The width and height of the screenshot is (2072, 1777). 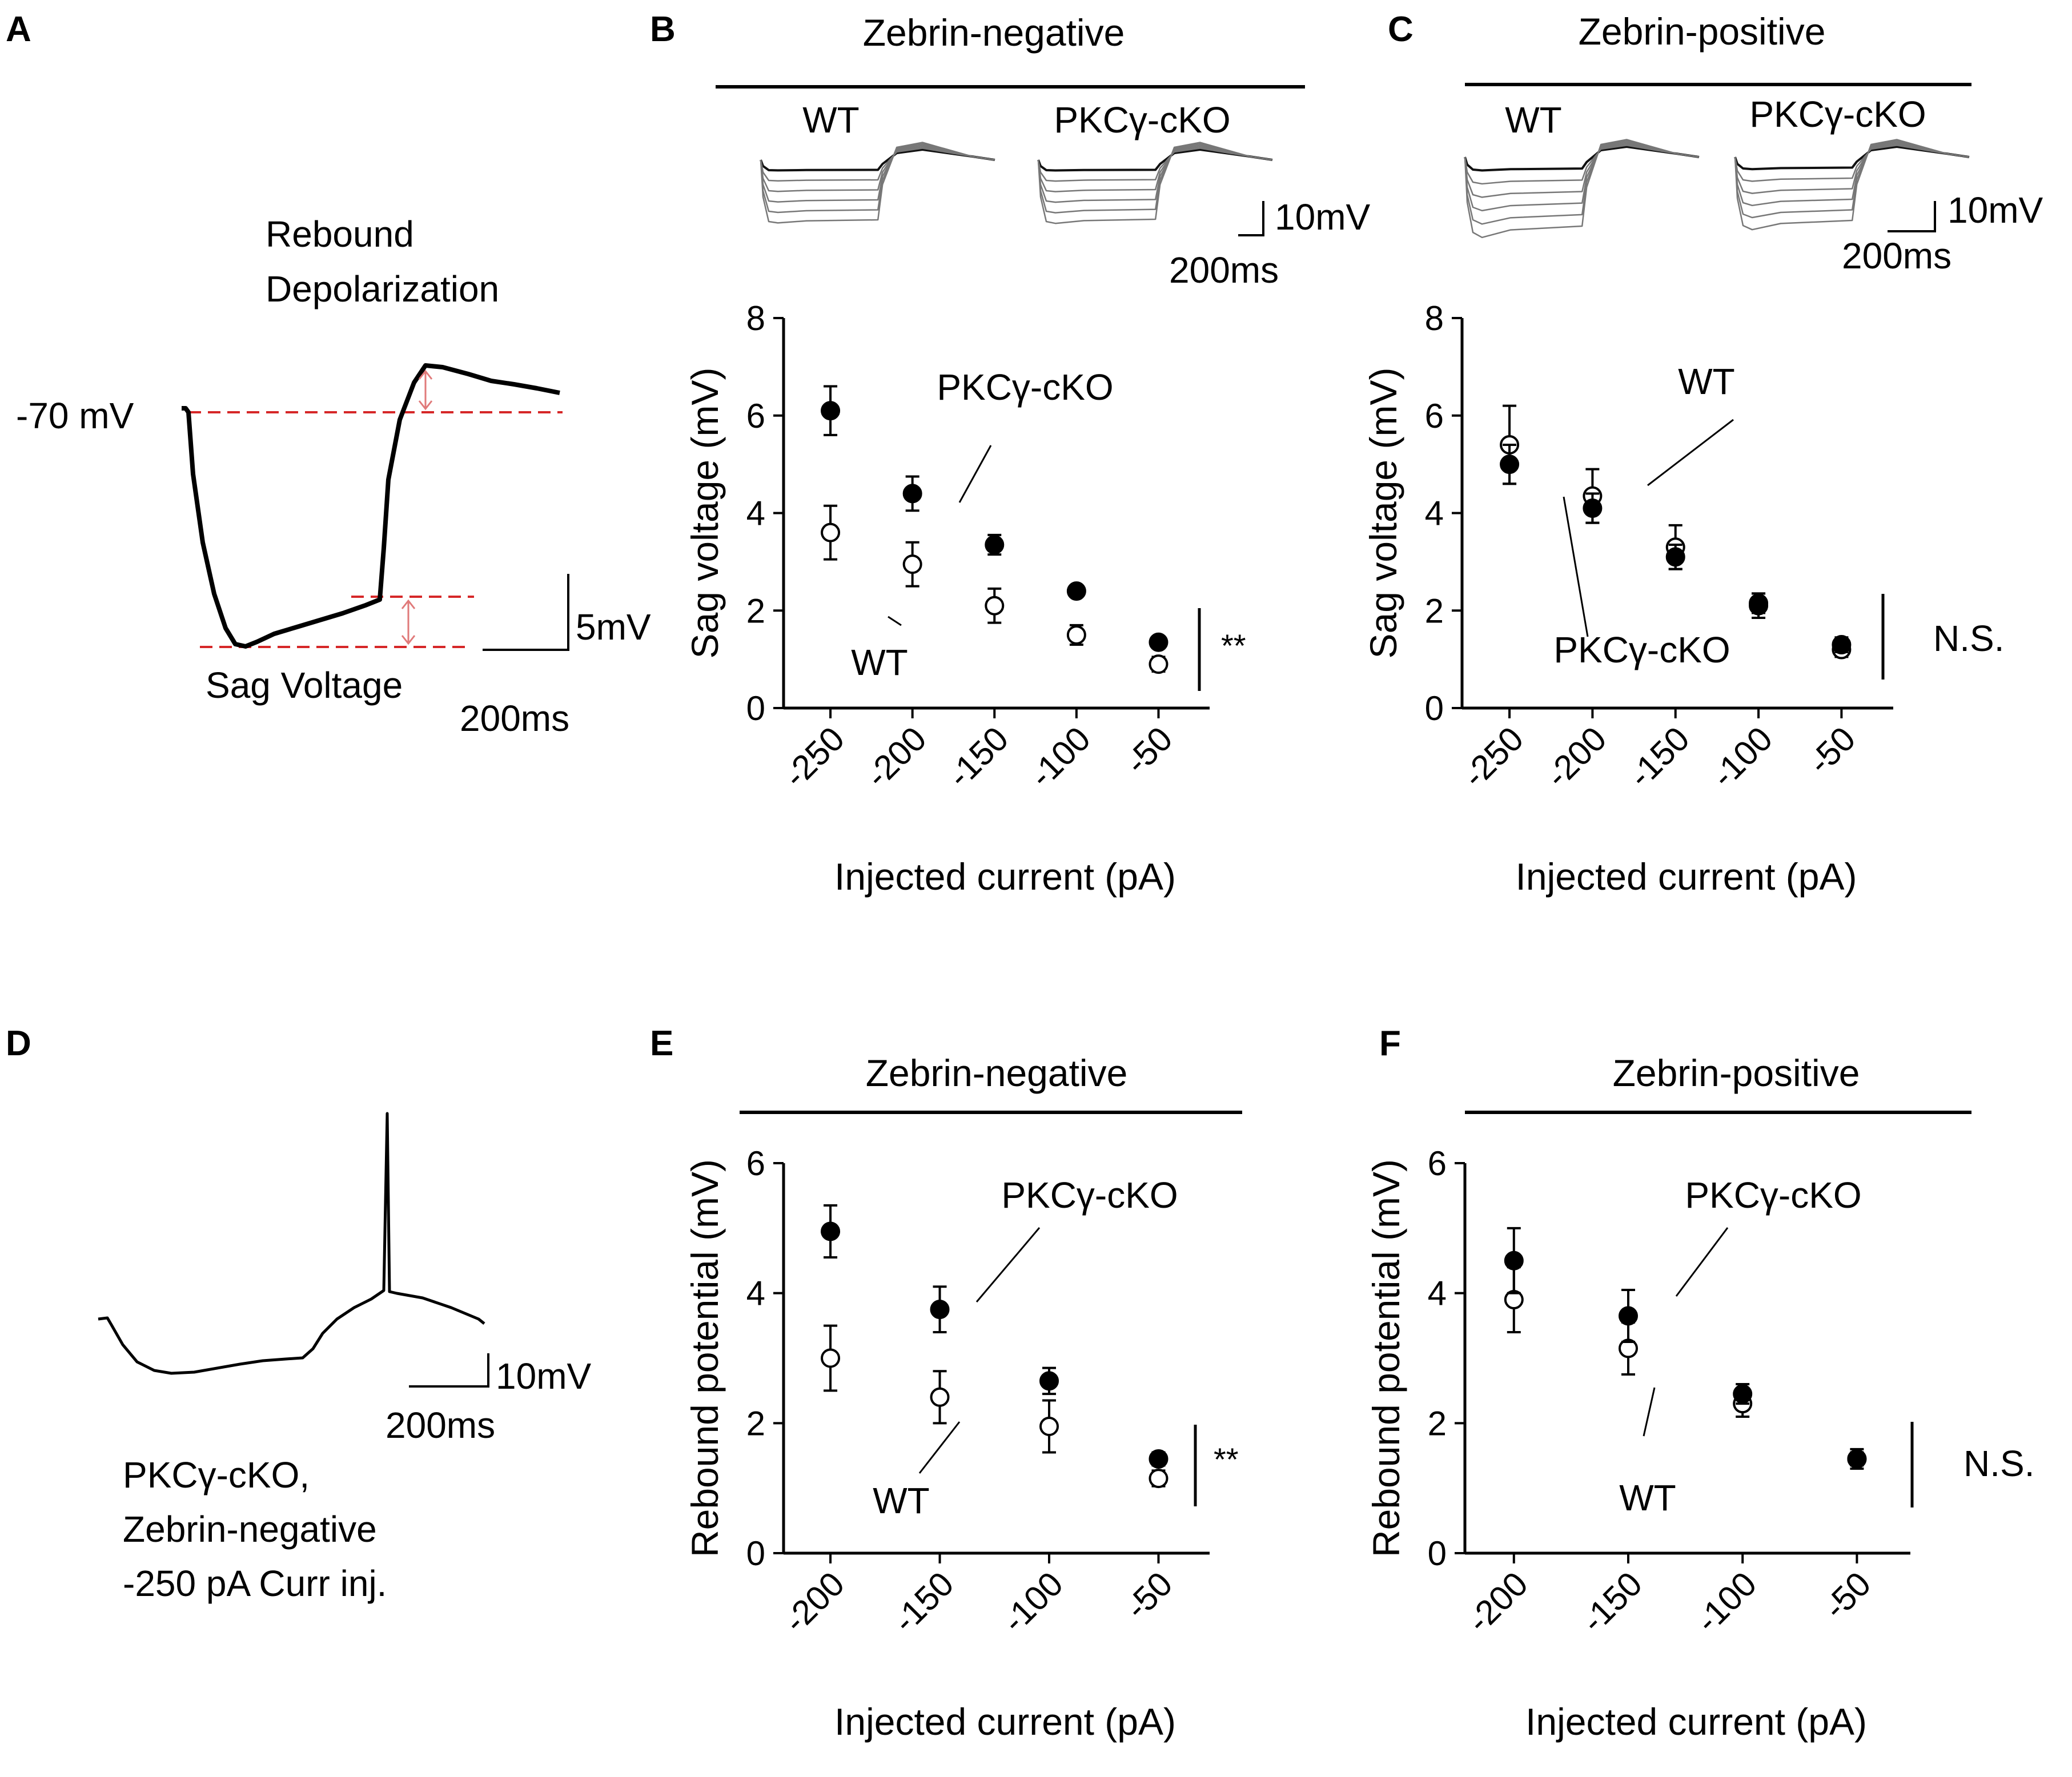 What do you see at coordinates (705, 514) in the screenshot?
I see `y-axis-label: Sag voltage (mV)` at bounding box center [705, 514].